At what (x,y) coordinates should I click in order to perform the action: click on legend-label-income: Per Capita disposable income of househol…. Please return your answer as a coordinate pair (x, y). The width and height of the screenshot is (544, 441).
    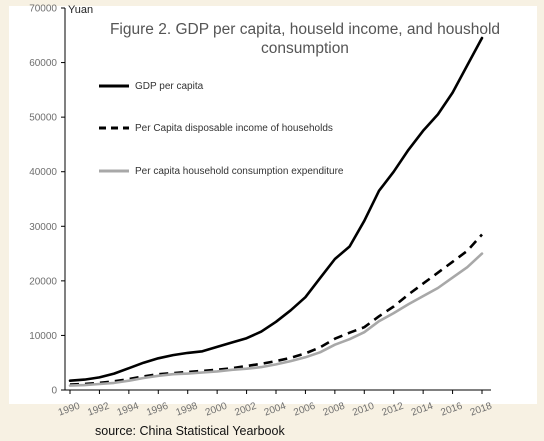
    Looking at the image, I should click on (234, 128).